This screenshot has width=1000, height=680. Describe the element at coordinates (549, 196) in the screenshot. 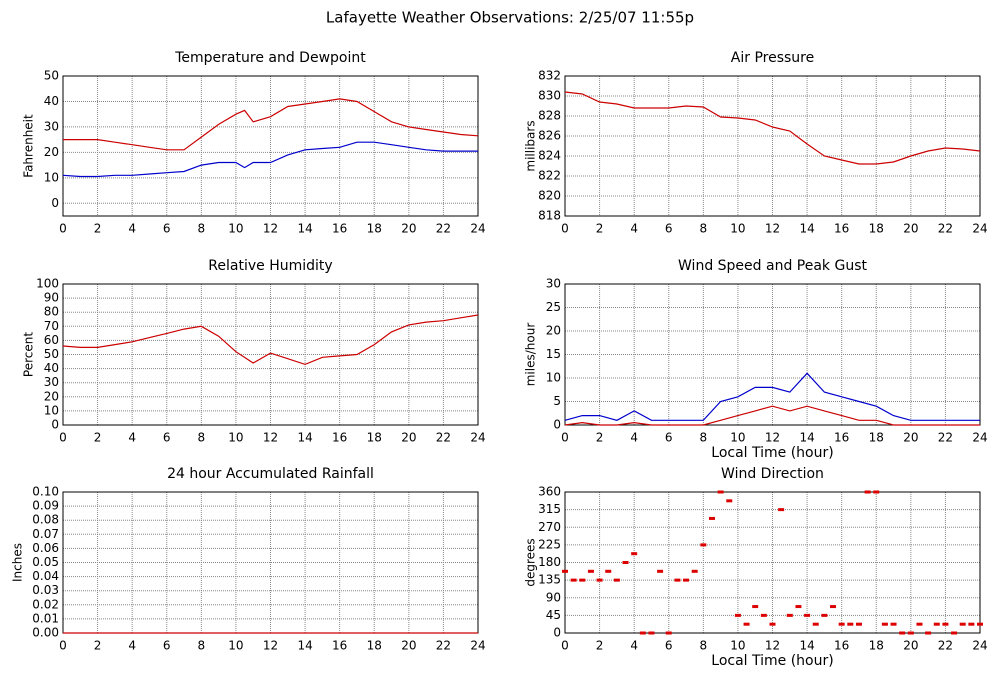

I see `y-tick-label: 820` at that location.